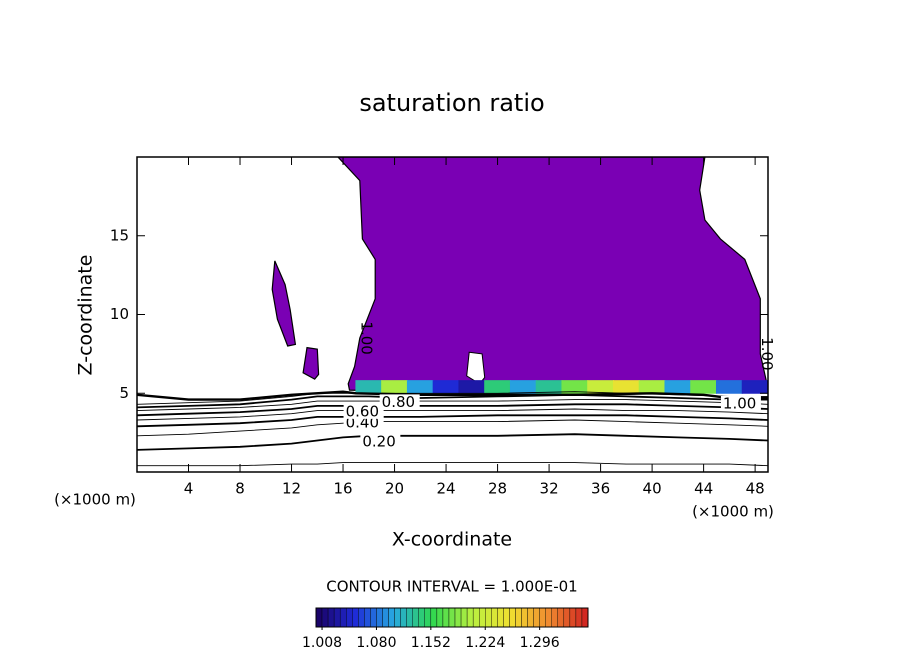  Describe the element at coordinates (497, 489) in the screenshot. I see `x-tick-label: 28` at that location.